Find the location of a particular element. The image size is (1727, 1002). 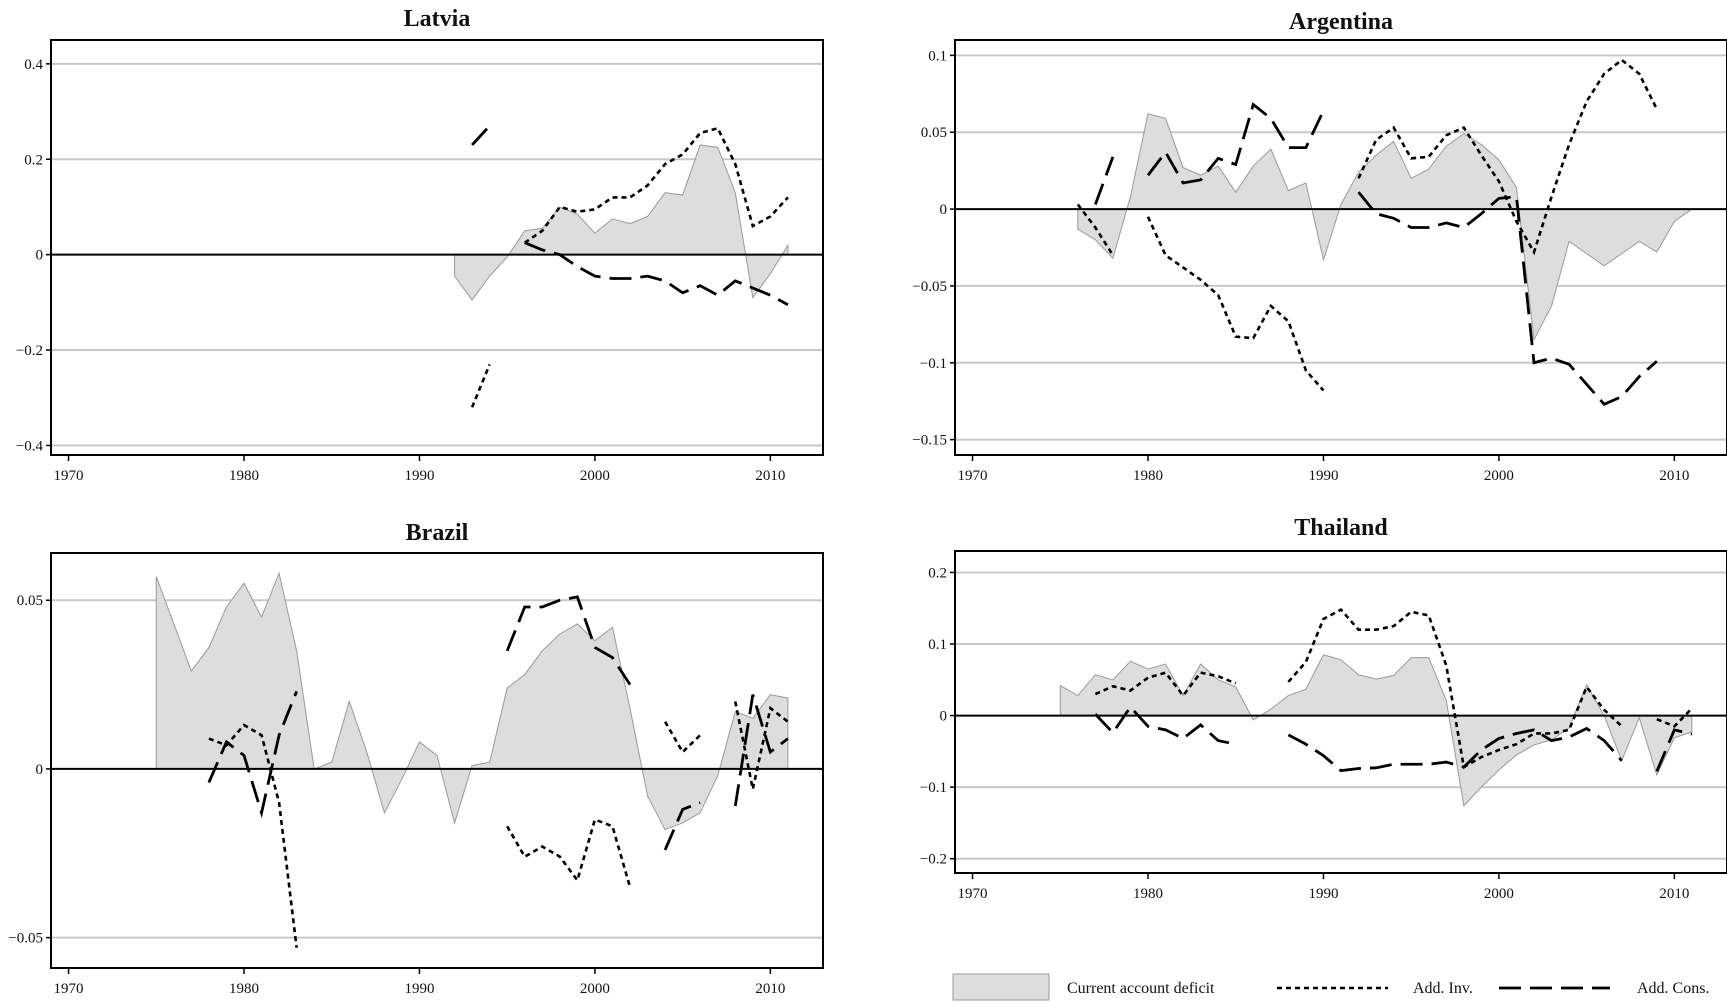

y-tick-label-latvia-0: −0.4 is located at coordinates (30, 446).